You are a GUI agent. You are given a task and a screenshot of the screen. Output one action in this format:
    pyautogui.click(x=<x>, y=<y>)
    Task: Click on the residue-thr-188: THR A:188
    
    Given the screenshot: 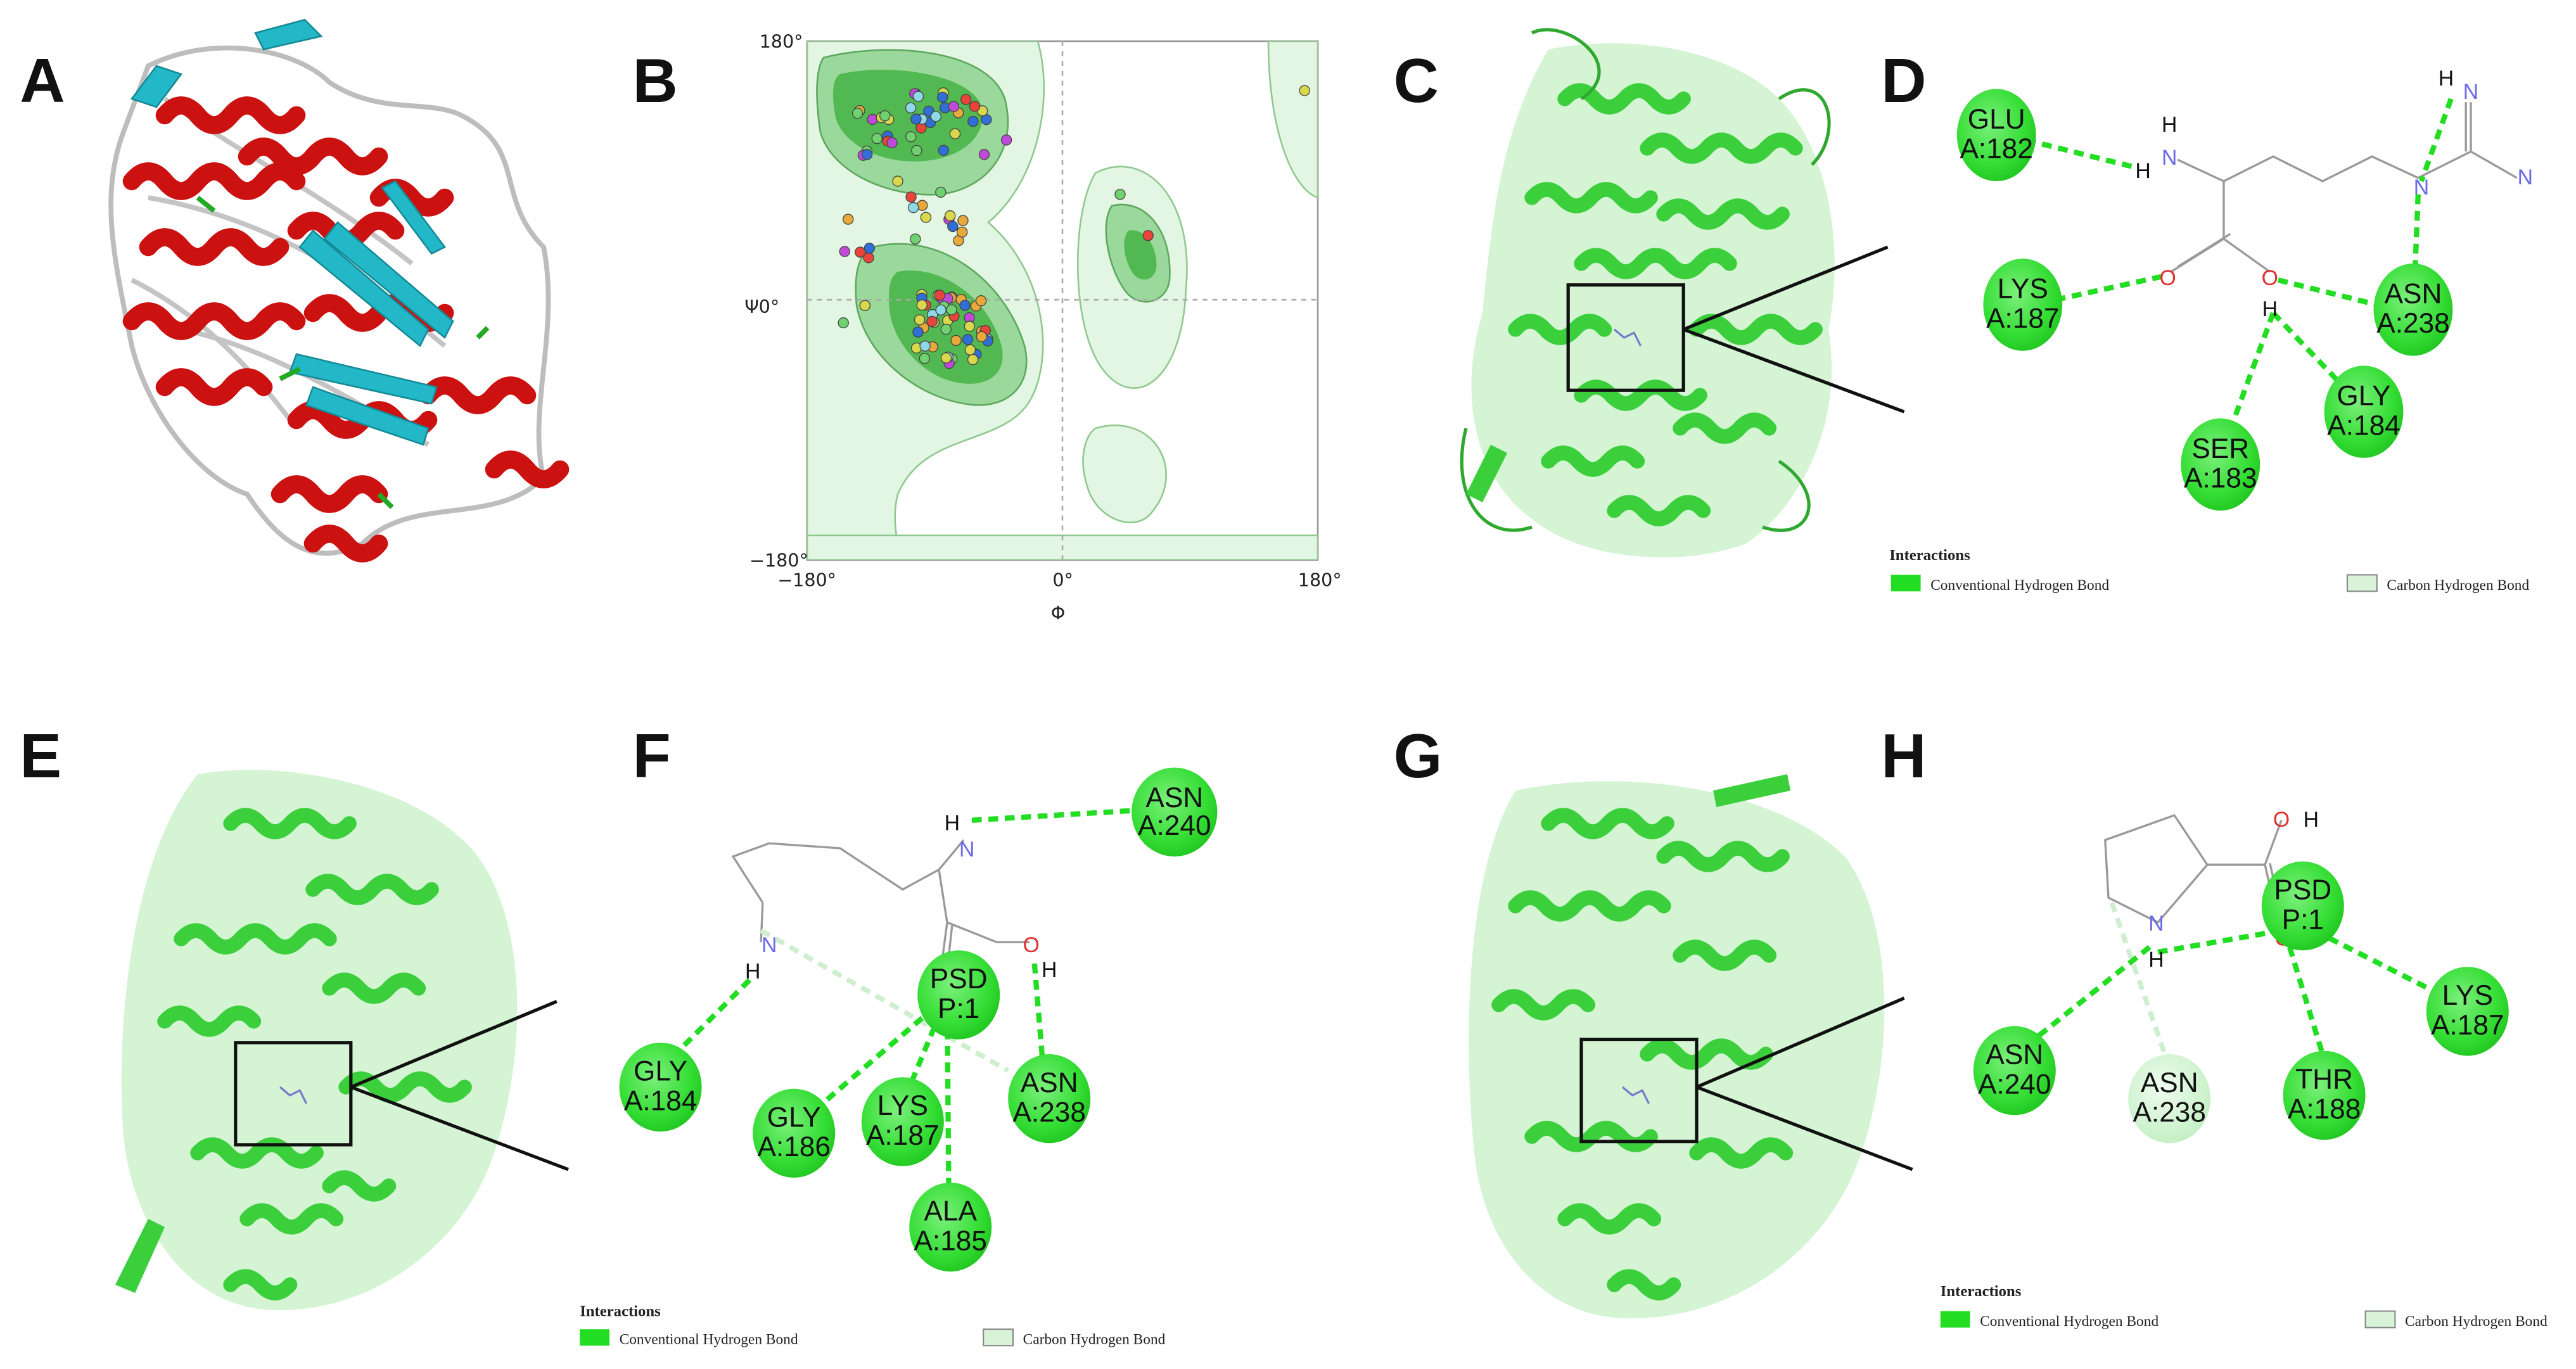 What is the action you would take?
    pyautogui.click(x=2325, y=1095)
    